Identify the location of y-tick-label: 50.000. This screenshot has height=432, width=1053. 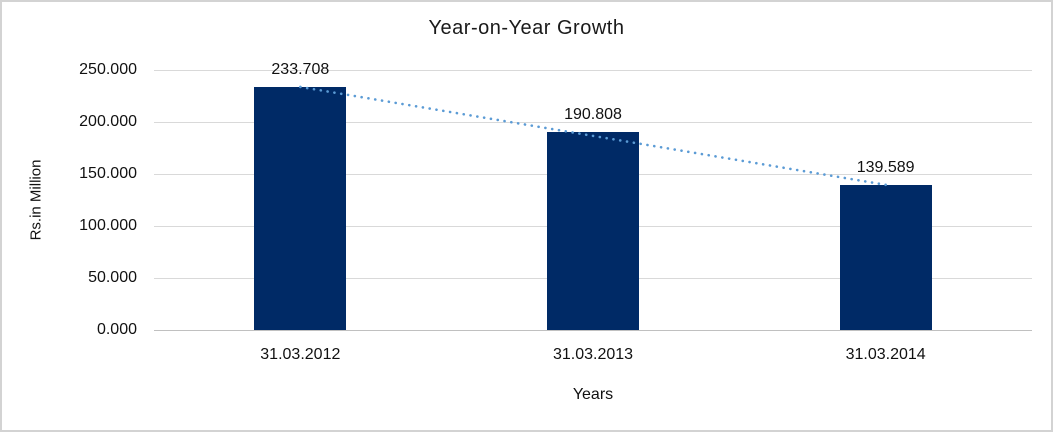
(112, 277).